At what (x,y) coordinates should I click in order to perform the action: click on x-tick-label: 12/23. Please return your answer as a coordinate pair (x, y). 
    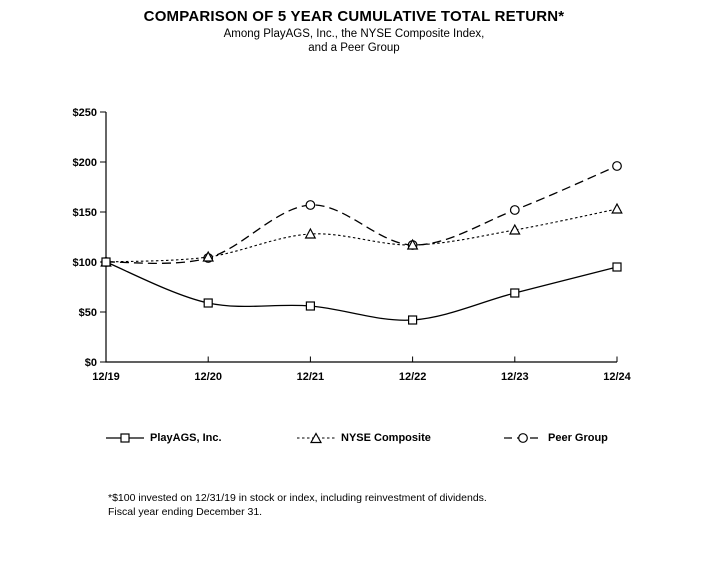
    Looking at the image, I should click on (515, 377).